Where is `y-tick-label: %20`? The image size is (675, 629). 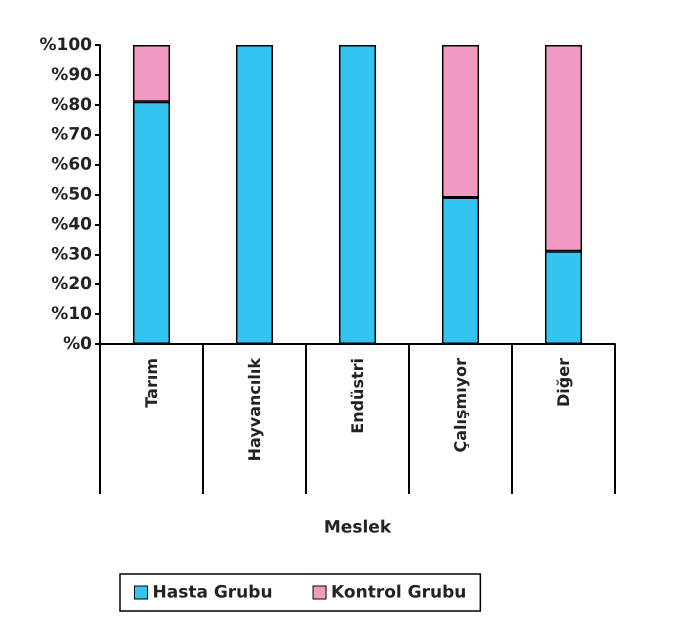
y-tick-label: %20 is located at coordinates (71, 284).